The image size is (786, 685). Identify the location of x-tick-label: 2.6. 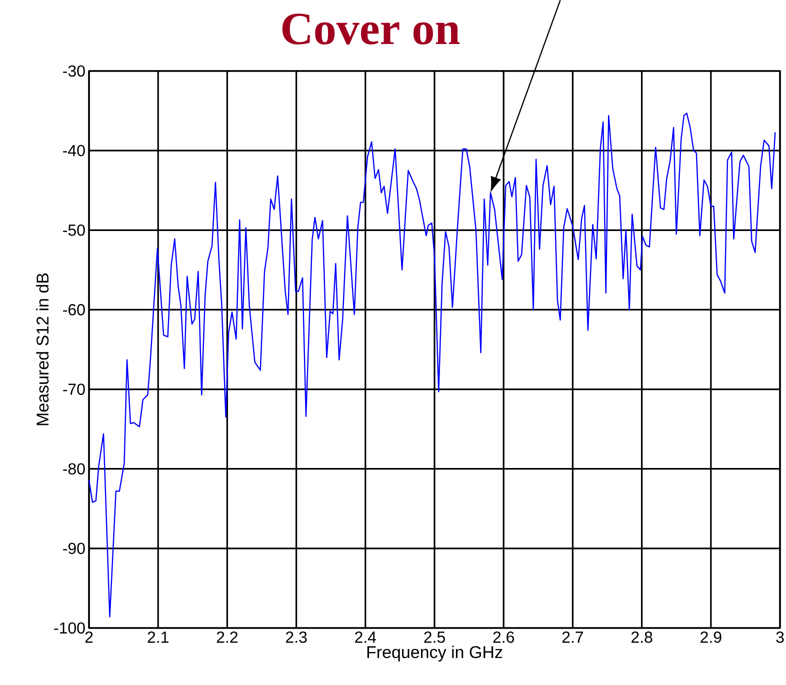
(503, 637).